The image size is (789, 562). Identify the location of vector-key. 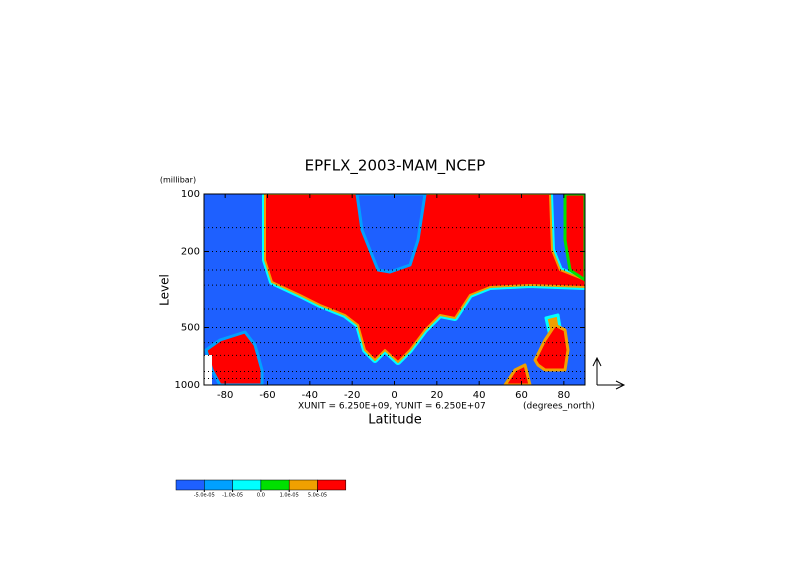
(609, 373).